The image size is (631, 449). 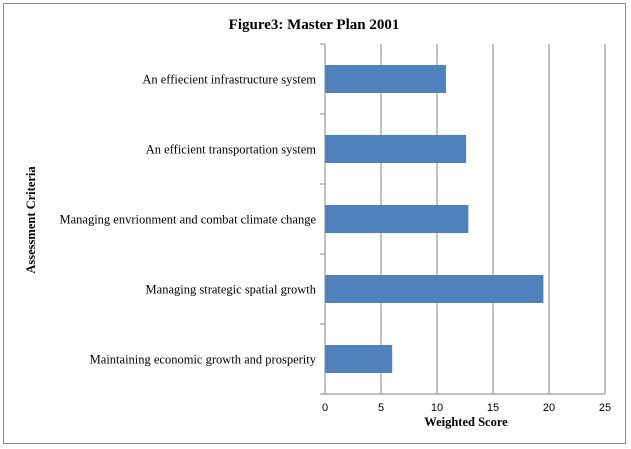 I want to click on chart-title: Figure3: Master Plan 2001, so click(x=314, y=25).